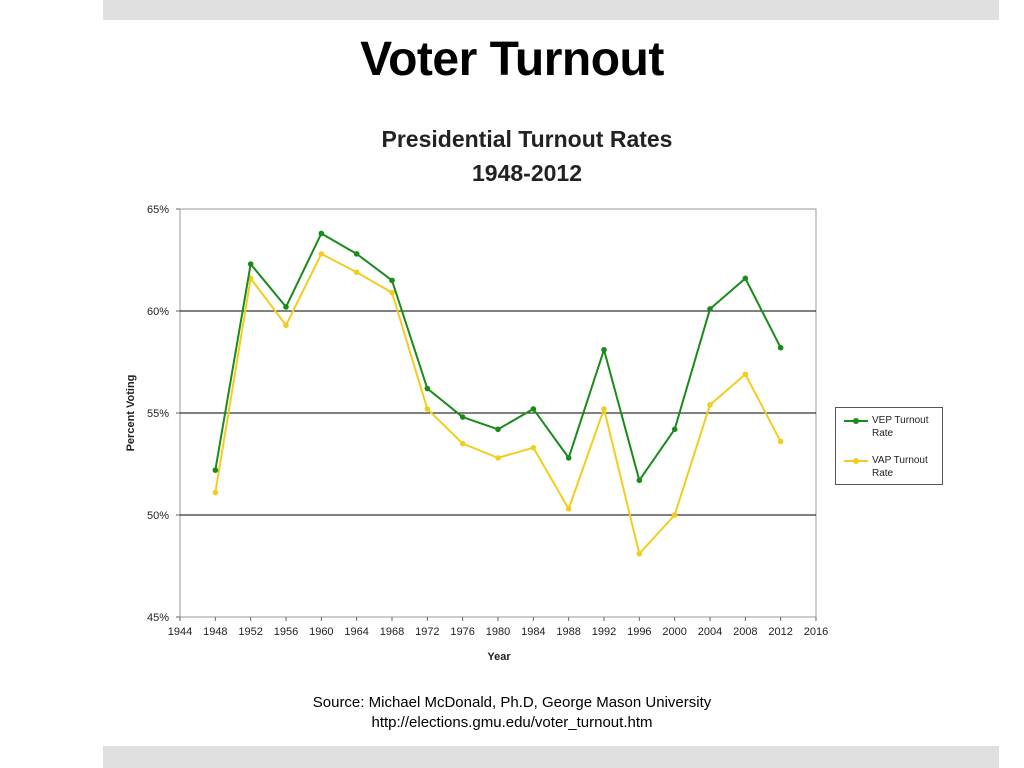  I want to click on x-tick-label: 2016, so click(816, 632).